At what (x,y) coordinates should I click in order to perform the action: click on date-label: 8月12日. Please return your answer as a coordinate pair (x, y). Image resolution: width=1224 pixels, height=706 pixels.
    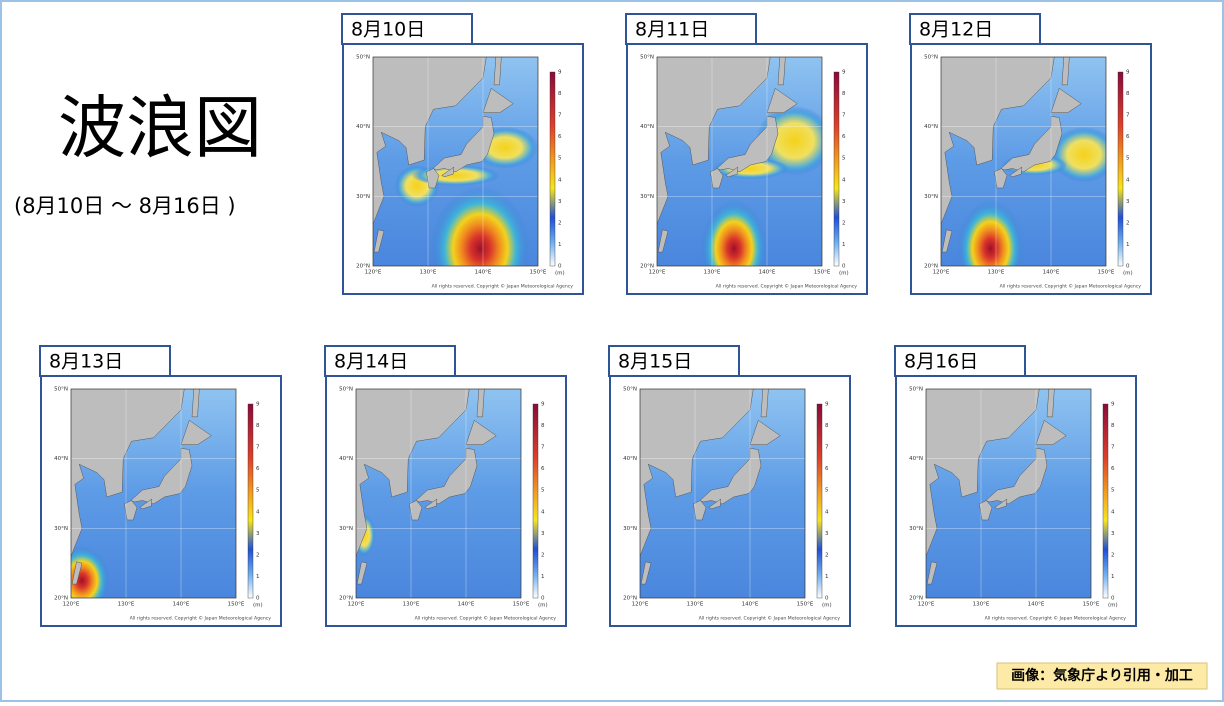
    Looking at the image, I should click on (956, 30).